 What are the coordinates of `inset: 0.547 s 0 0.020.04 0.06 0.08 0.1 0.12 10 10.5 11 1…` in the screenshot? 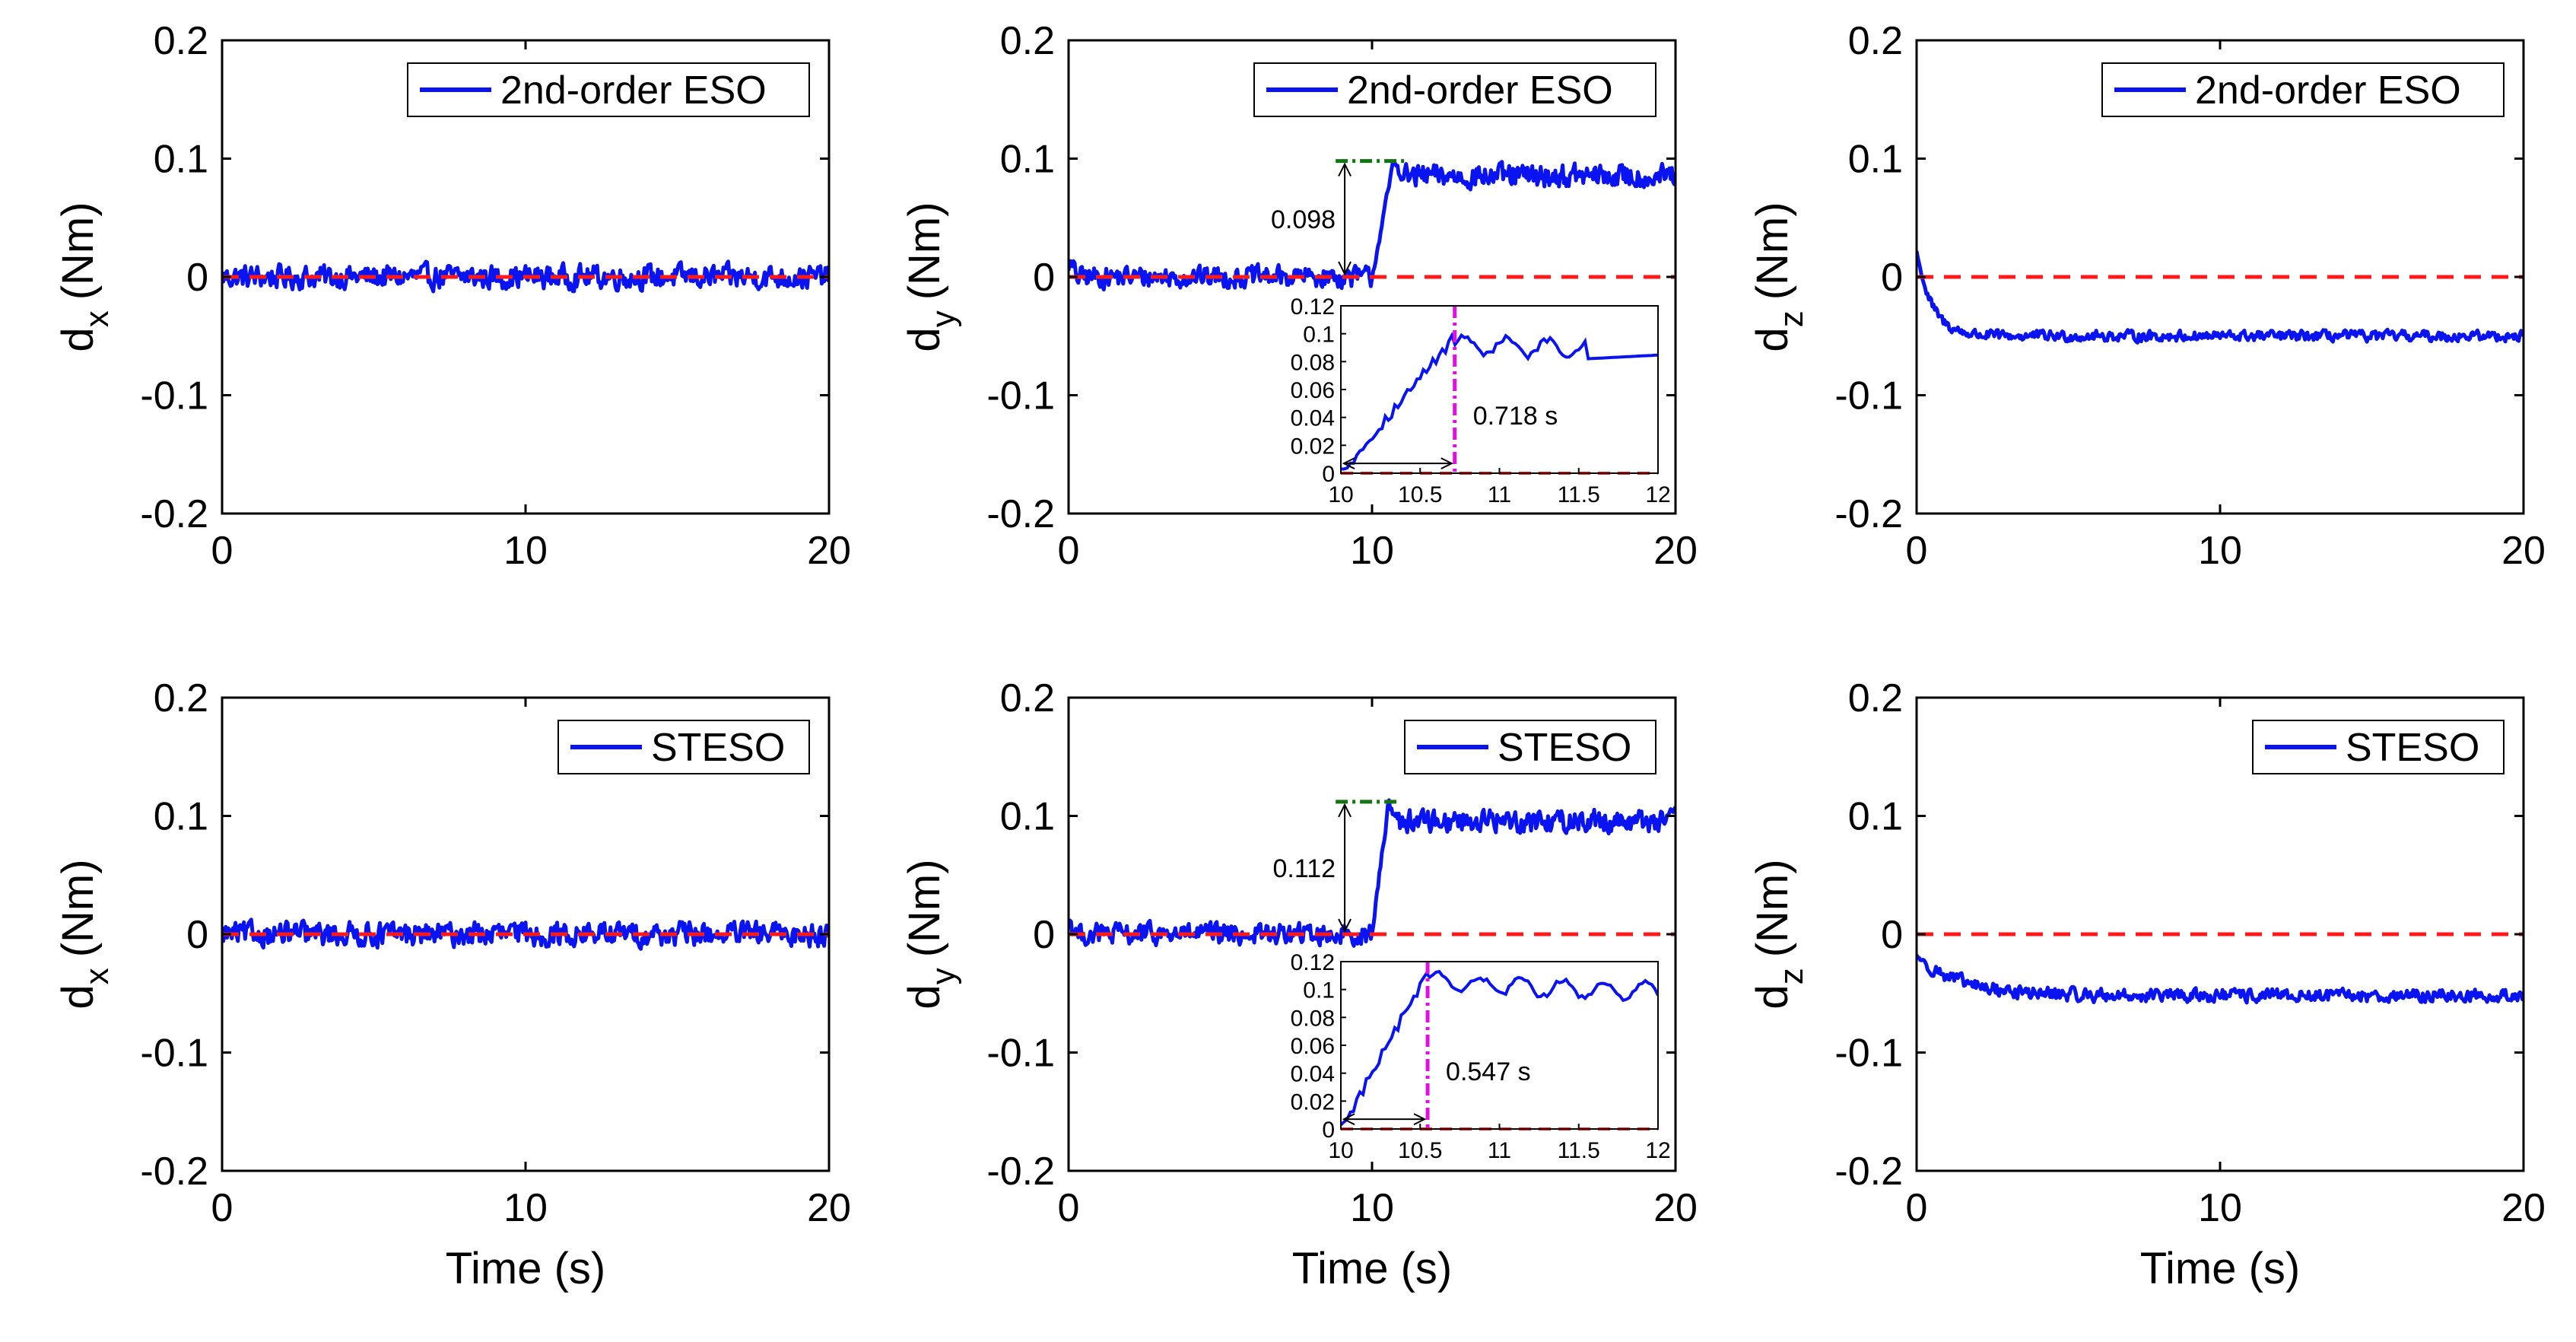 It's located at (1481, 1056).